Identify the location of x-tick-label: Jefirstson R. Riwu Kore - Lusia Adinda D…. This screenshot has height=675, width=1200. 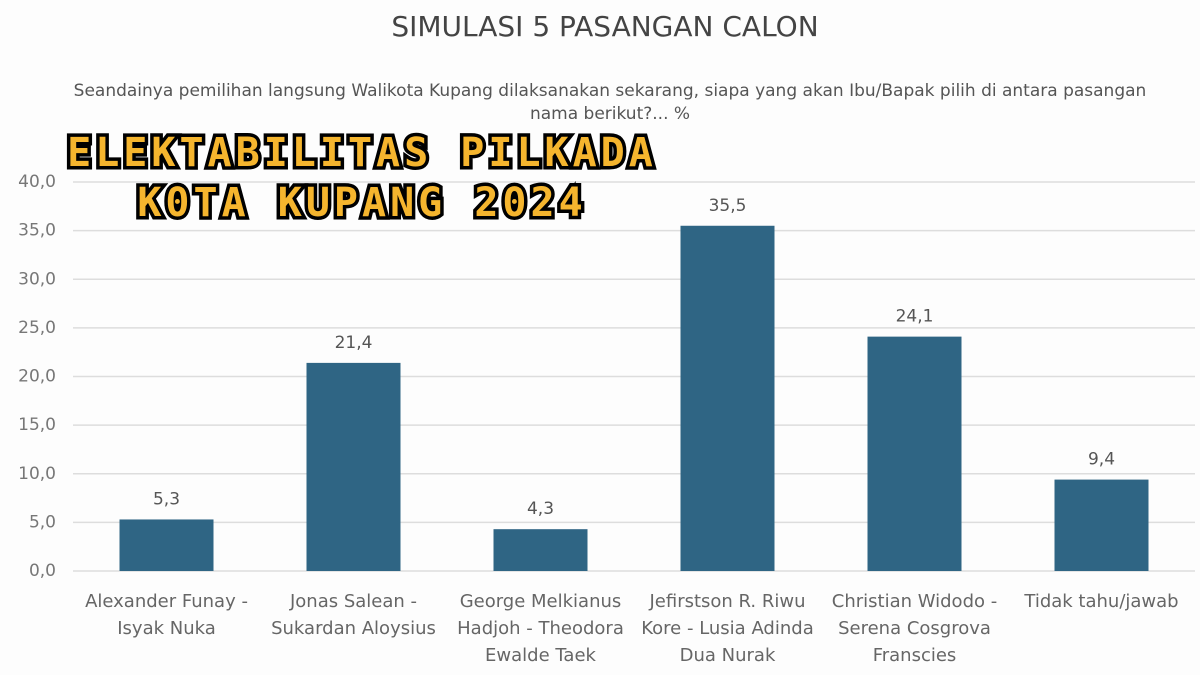
(727, 628).